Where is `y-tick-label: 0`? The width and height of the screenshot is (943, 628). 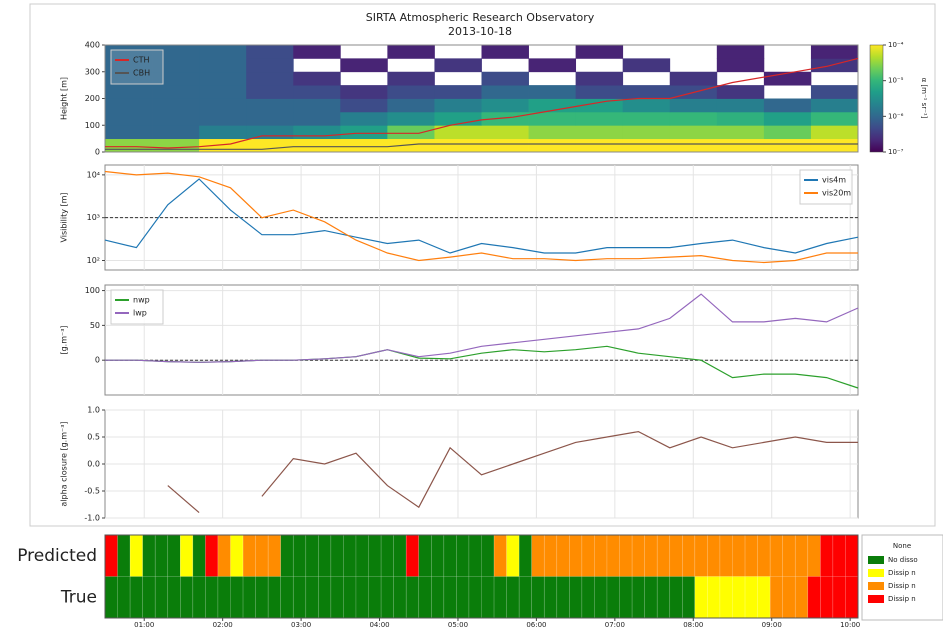
y-tick-label: 0 is located at coordinates (97, 360).